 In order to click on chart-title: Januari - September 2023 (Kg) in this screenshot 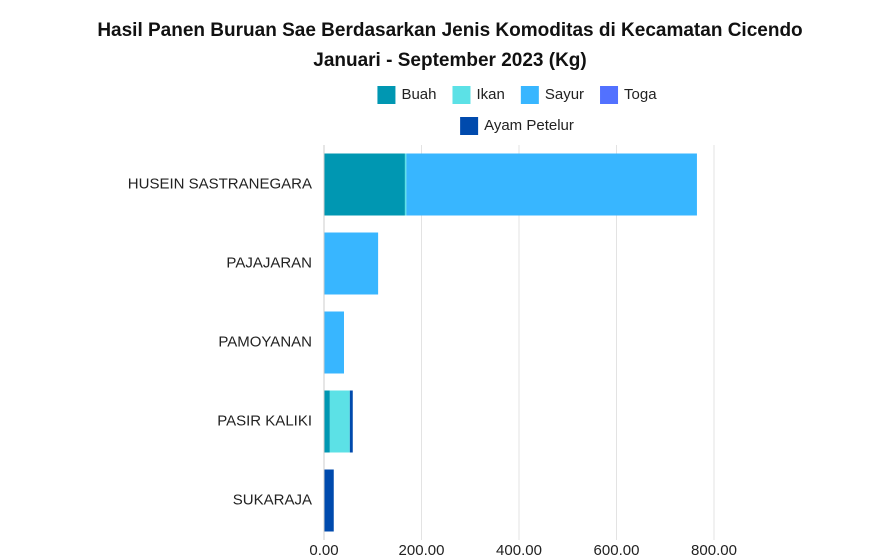, I will do `click(449, 60)`.